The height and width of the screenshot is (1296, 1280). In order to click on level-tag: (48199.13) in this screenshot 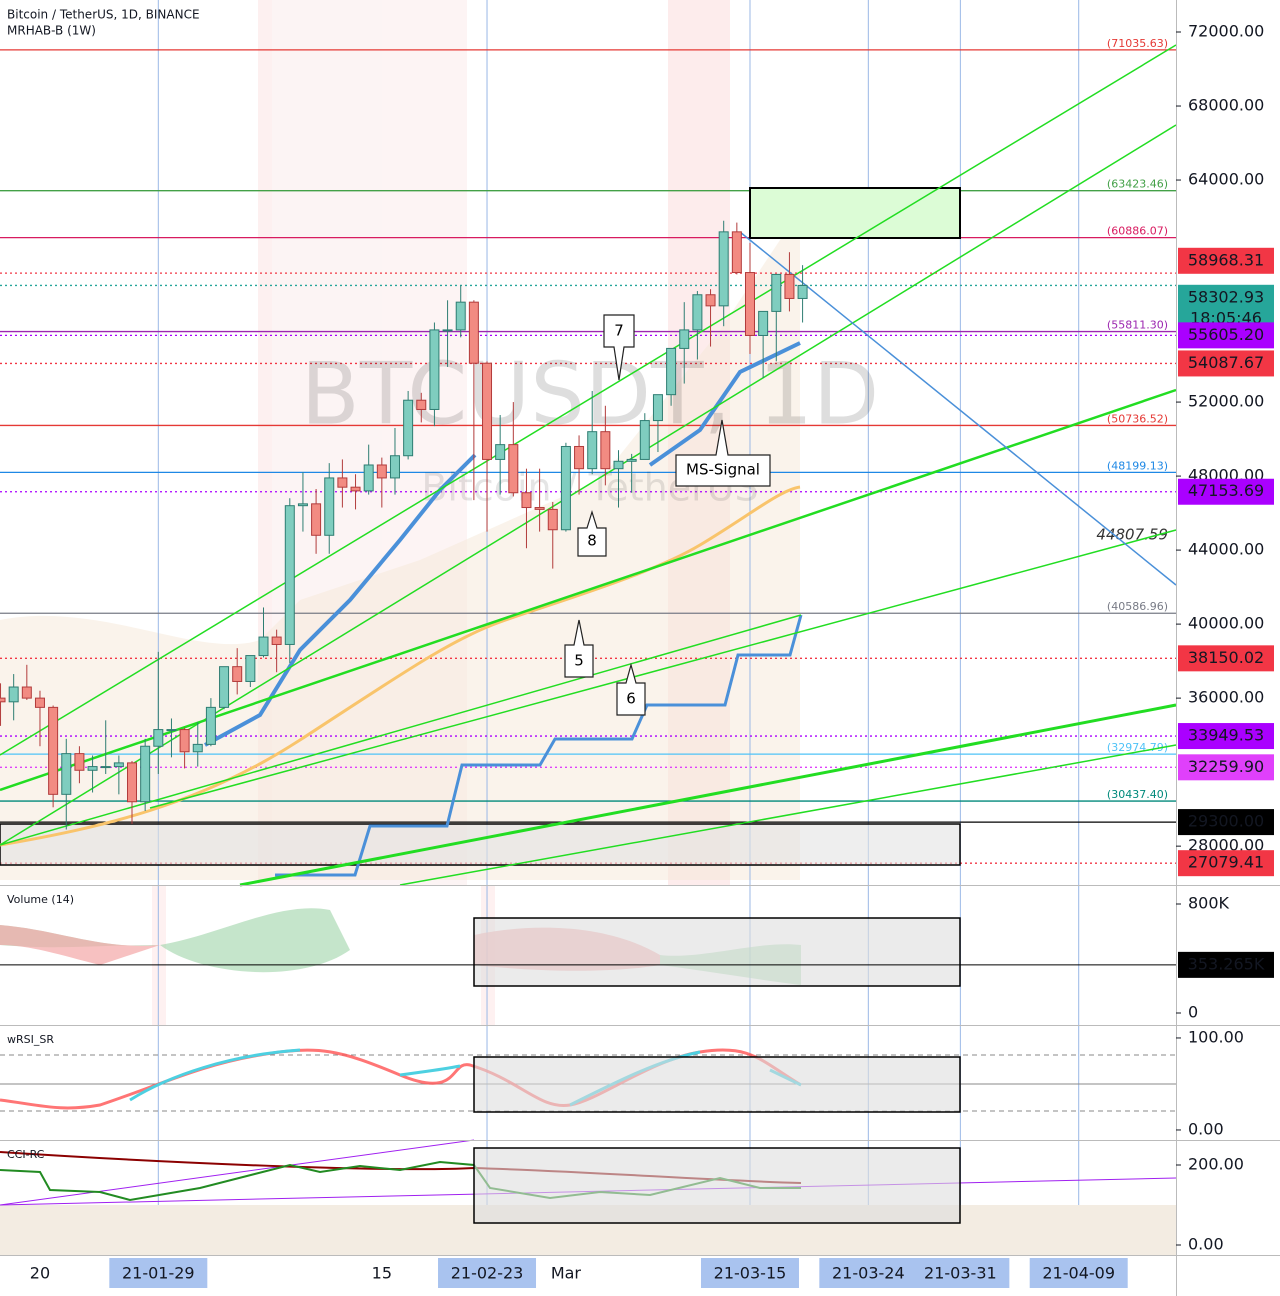, I will do `click(1137, 465)`.